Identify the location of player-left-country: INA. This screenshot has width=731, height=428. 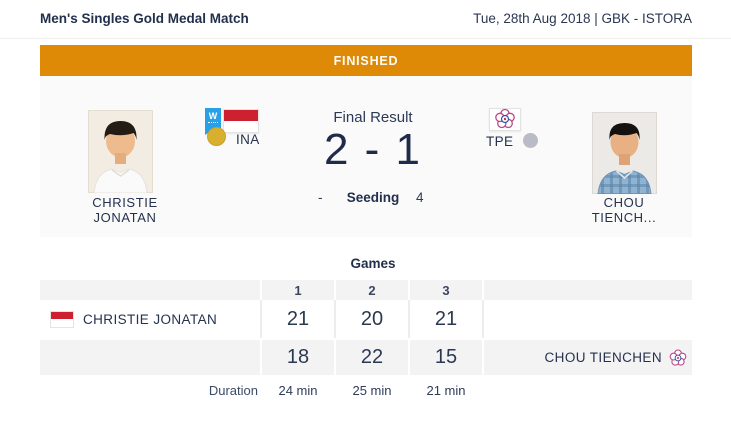
(248, 139).